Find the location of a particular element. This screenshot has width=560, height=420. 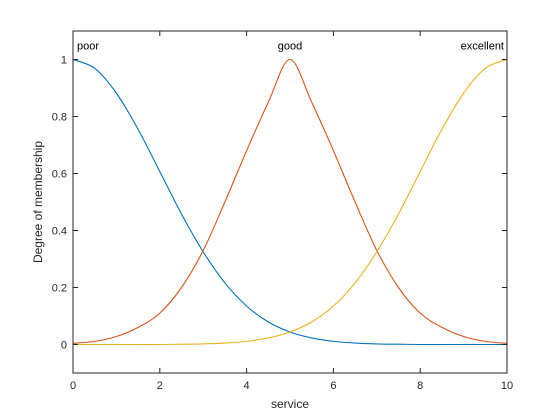

y-tick-label: 0.4 is located at coordinates (59, 232).